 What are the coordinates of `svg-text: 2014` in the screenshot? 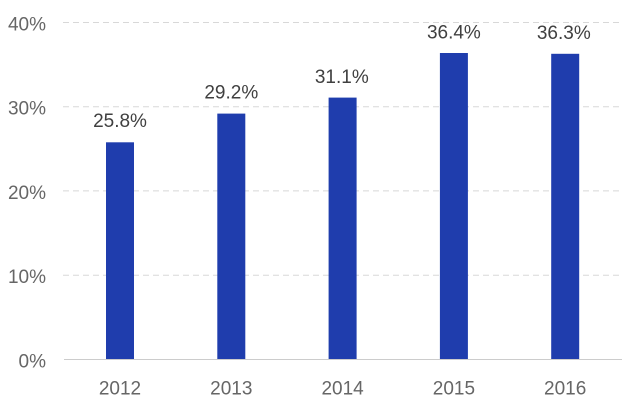 It's located at (342, 389).